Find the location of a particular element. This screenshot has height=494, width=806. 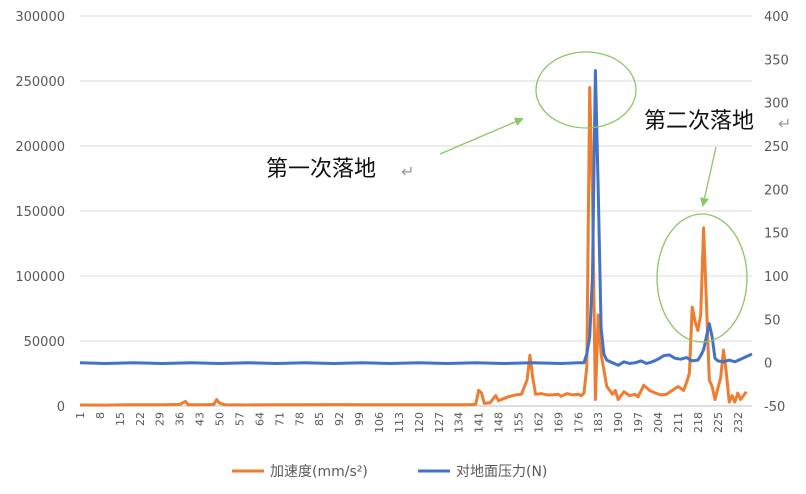

x-tick-label: 176 is located at coordinates (578, 422).